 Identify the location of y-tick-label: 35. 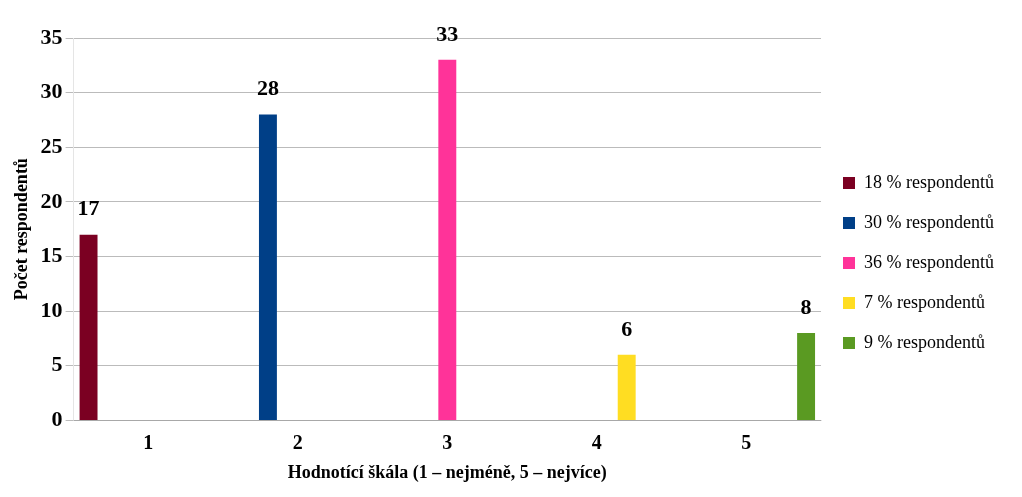
(51, 36).